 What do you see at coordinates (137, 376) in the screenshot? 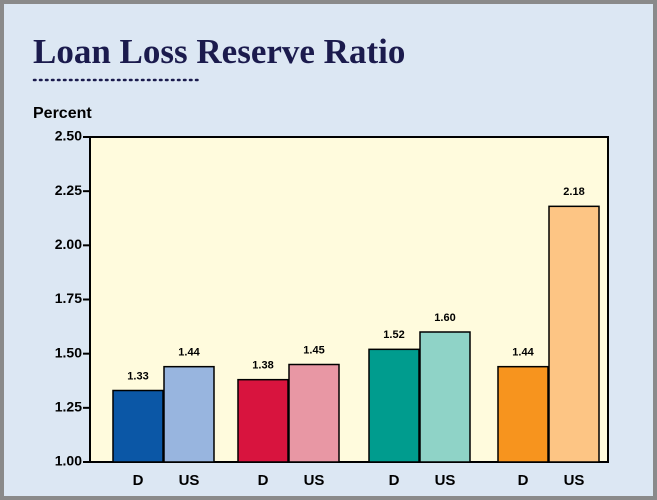
I see `value-label: 1.33` at bounding box center [137, 376].